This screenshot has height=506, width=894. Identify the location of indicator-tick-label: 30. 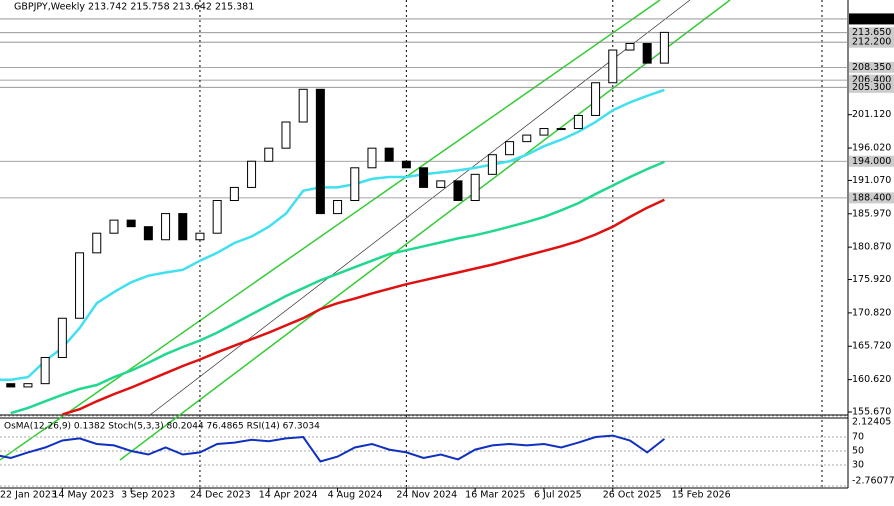
(858, 465).